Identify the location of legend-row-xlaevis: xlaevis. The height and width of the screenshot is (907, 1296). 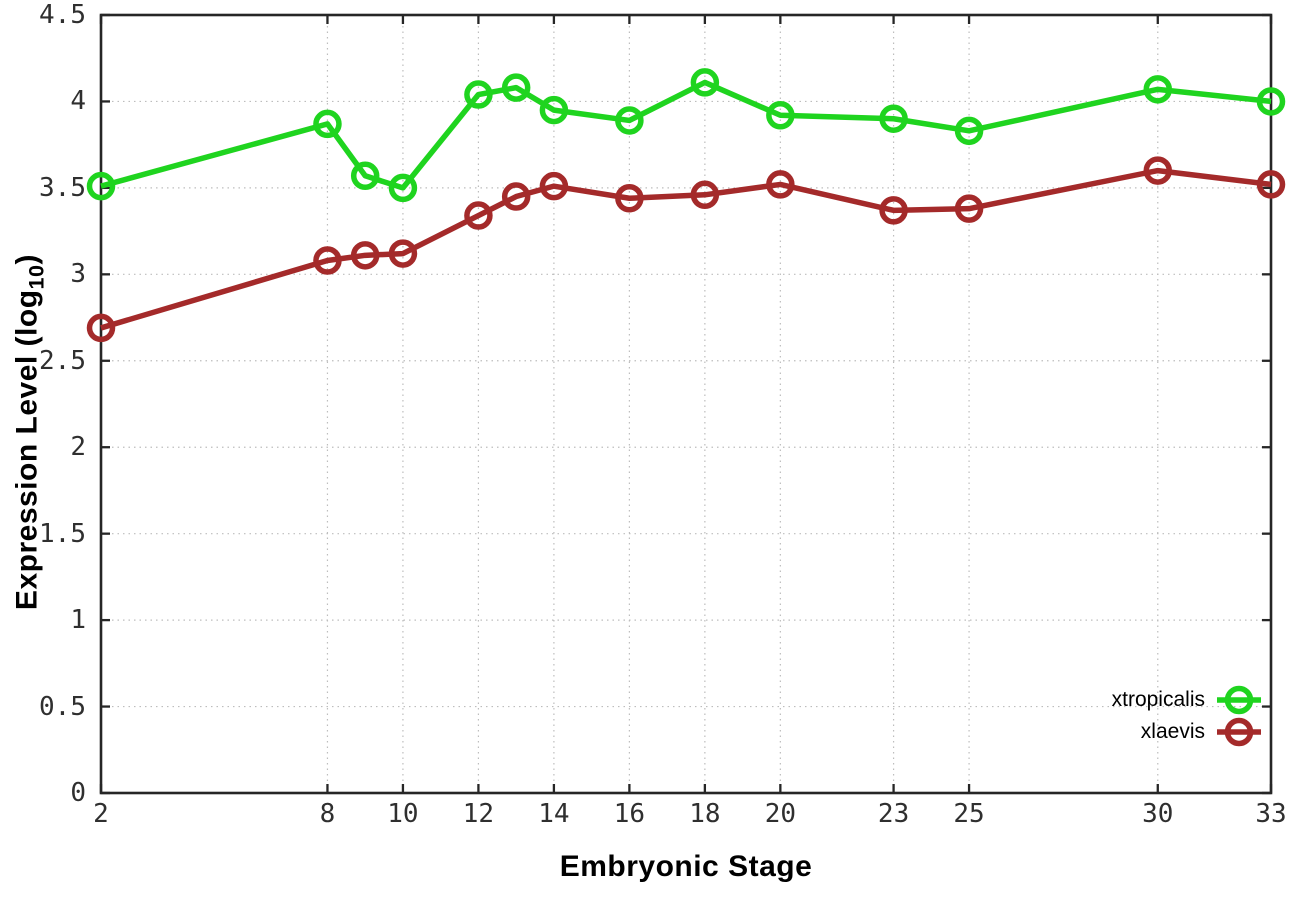
(1187, 732).